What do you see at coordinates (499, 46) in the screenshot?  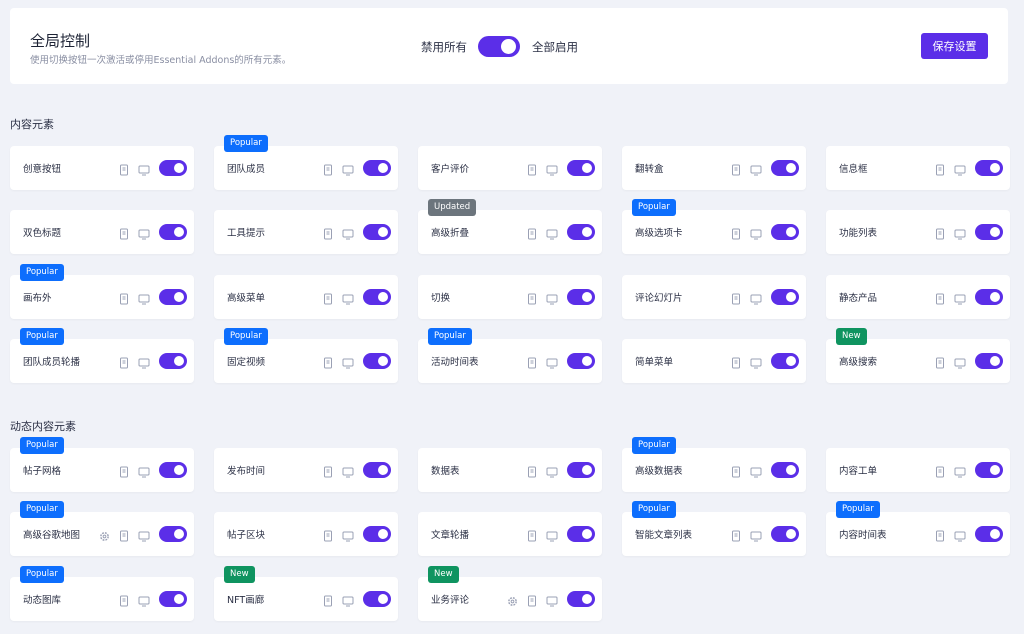 I see `global-toggle` at bounding box center [499, 46].